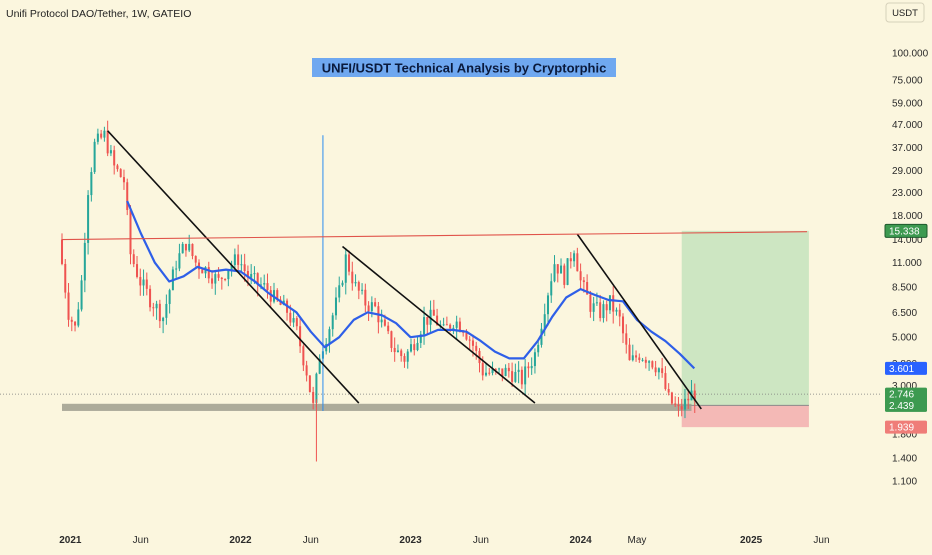  Describe the element at coordinates (434, 236) in the screenshot. I see `resistance-line` at that location.